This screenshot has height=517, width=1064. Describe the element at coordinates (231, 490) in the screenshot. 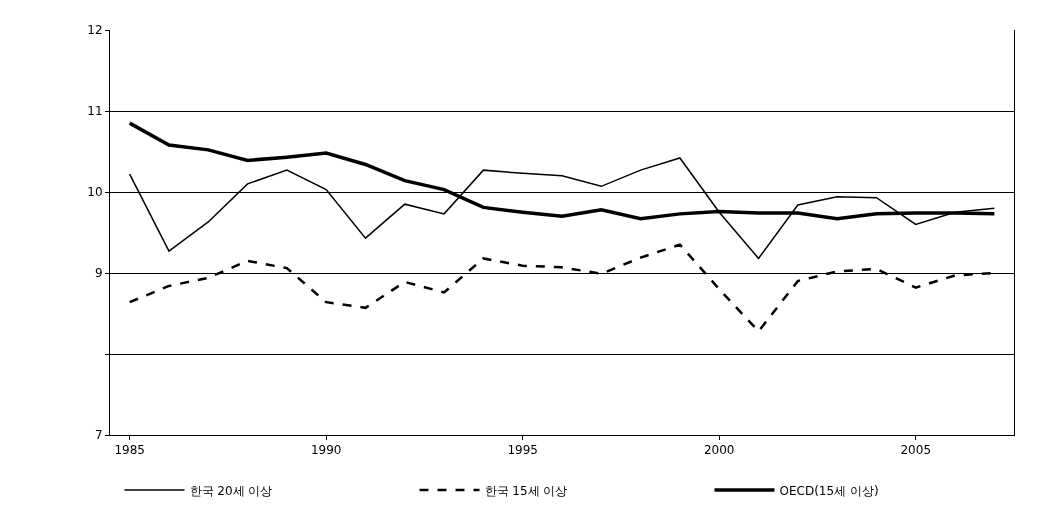

I see `legend-label: 한국 20세 이상` at that location.